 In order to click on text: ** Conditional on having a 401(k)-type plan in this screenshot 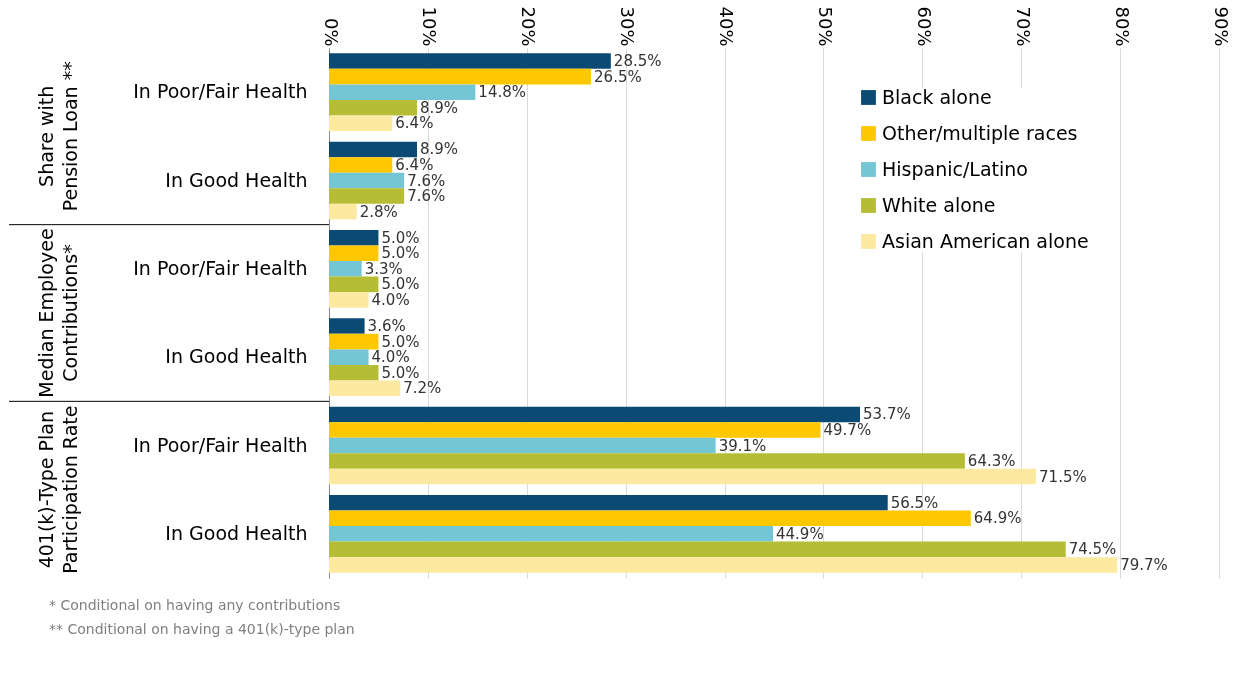, I will do `click(202, 629)`.